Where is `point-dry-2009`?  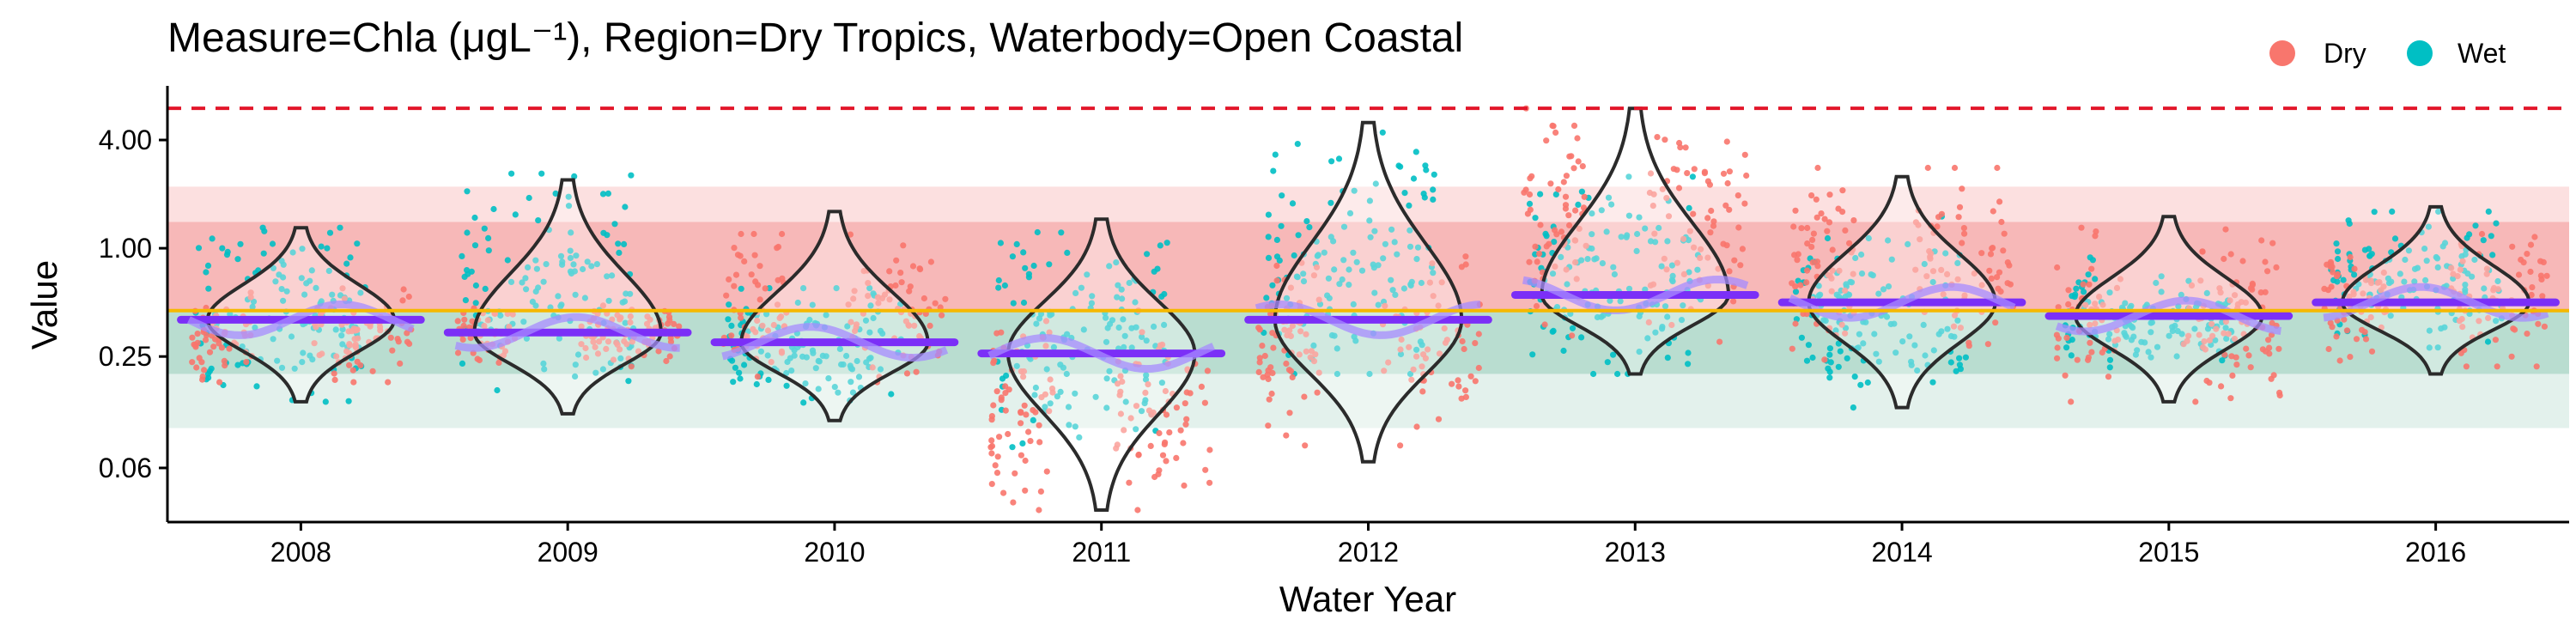 point-dry-2009 is located at coordinates (488, 321).